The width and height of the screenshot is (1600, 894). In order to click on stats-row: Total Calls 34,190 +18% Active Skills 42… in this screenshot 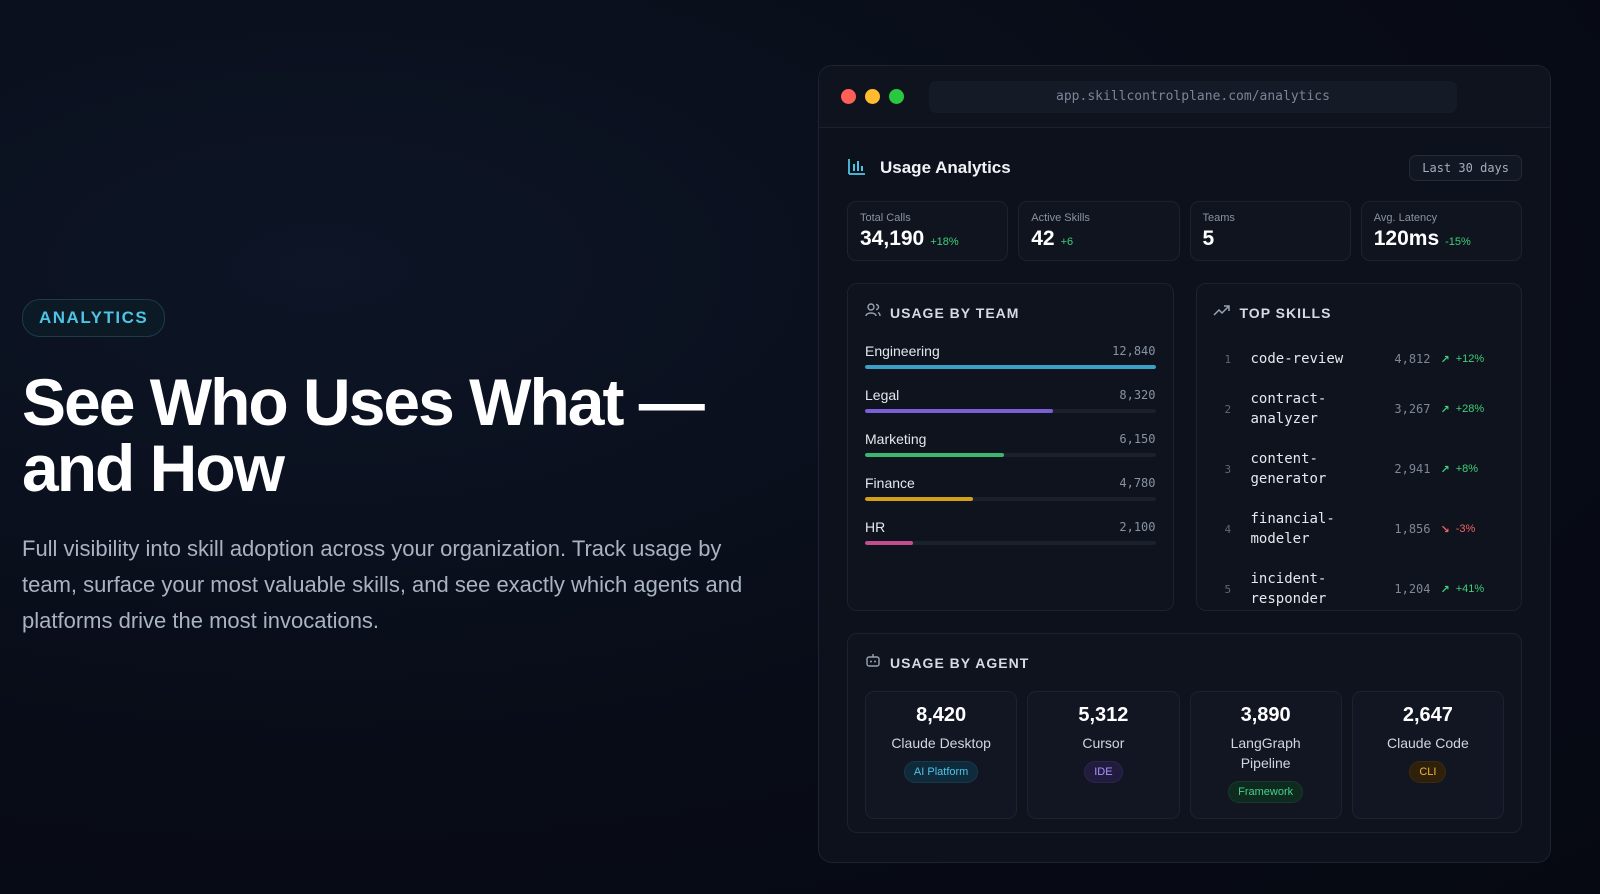, I will do `click(1184, 231)`.